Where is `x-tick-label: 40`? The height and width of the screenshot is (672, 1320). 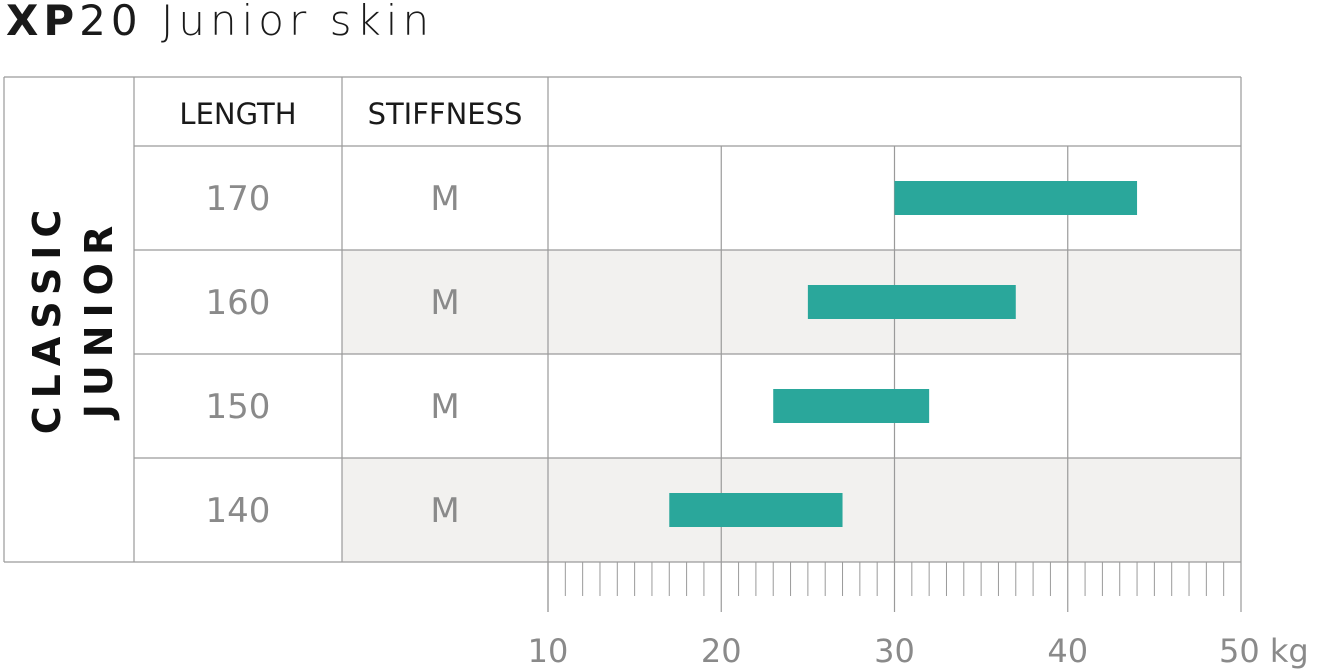 x-tick-label: 40 is located at coordinates (1067, 651).